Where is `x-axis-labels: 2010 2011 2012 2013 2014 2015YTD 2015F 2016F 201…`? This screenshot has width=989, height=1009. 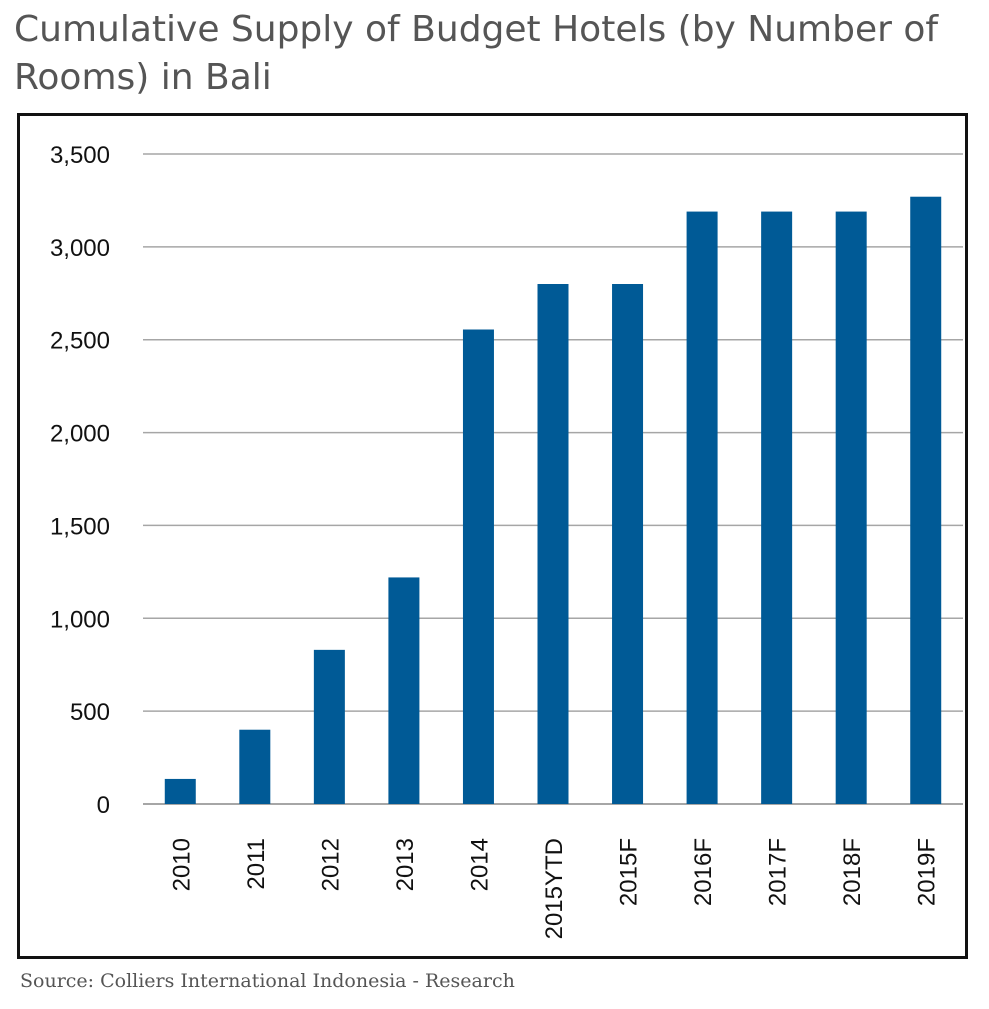
x-axis-labels: 2010 2011 2012 2013 2014 2015YTD 2015F 2016F 201… is located at coordinates (554, 888).